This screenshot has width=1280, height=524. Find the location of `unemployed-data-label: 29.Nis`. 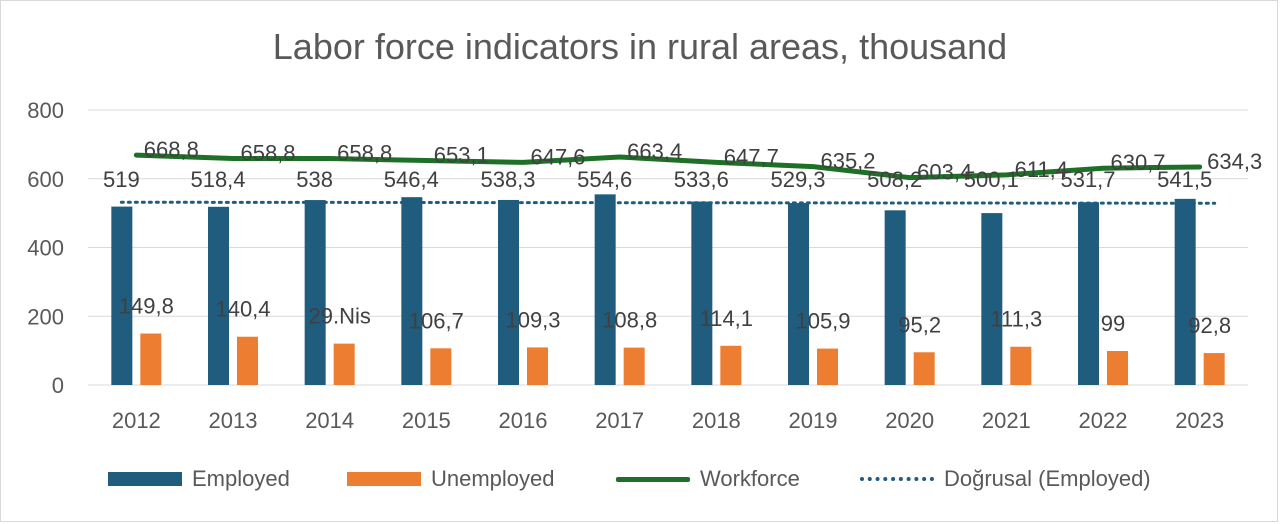

unemployed-data-label: 29.Nis is located at coordinates (339, 316).